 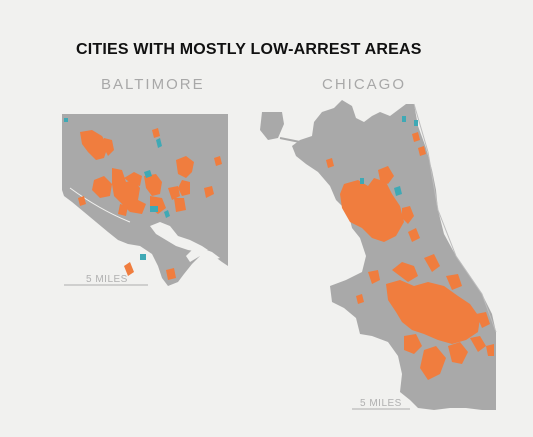 I want to click on chicago-ohare-area, so click(x=272, y=126).